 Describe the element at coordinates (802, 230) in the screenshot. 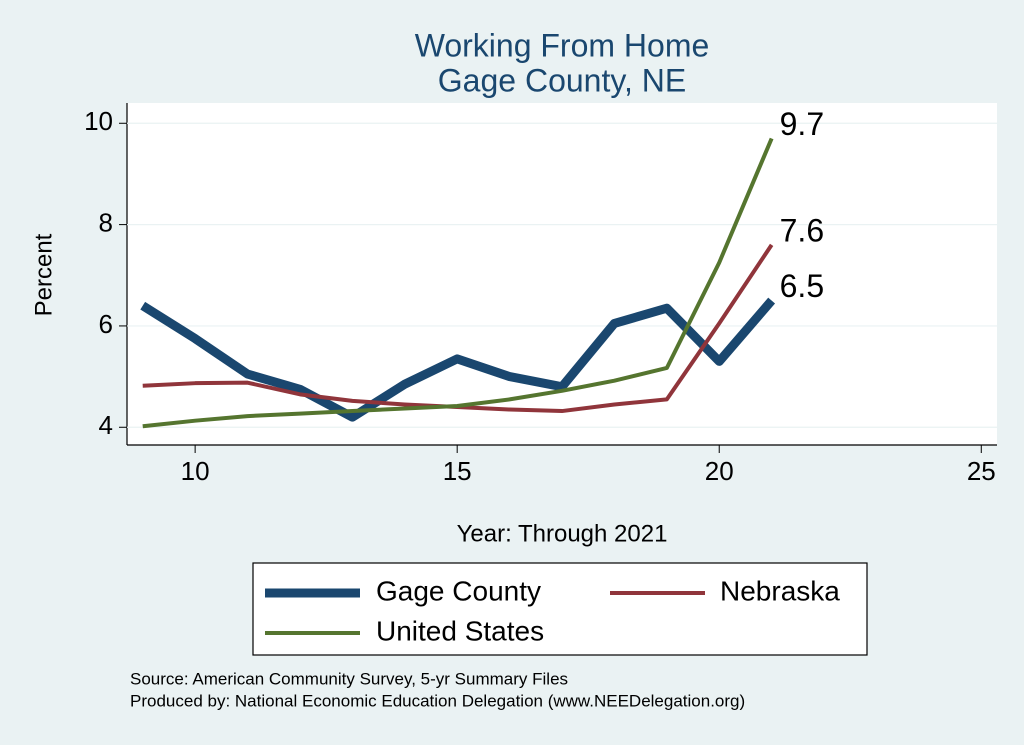

I see `end-value-label: 7.6` at that location.